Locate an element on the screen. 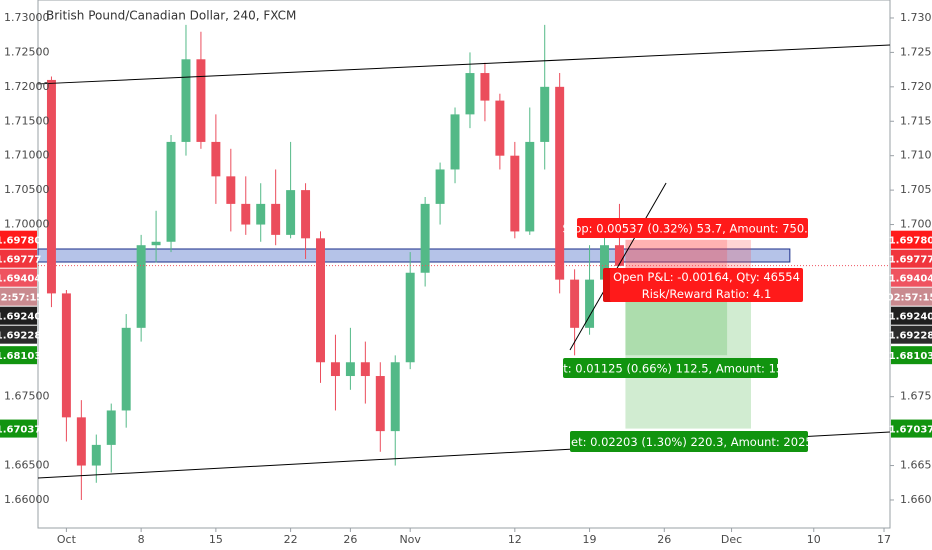  y-tick-label: 1.73000 is located at coordinates (916, 17).